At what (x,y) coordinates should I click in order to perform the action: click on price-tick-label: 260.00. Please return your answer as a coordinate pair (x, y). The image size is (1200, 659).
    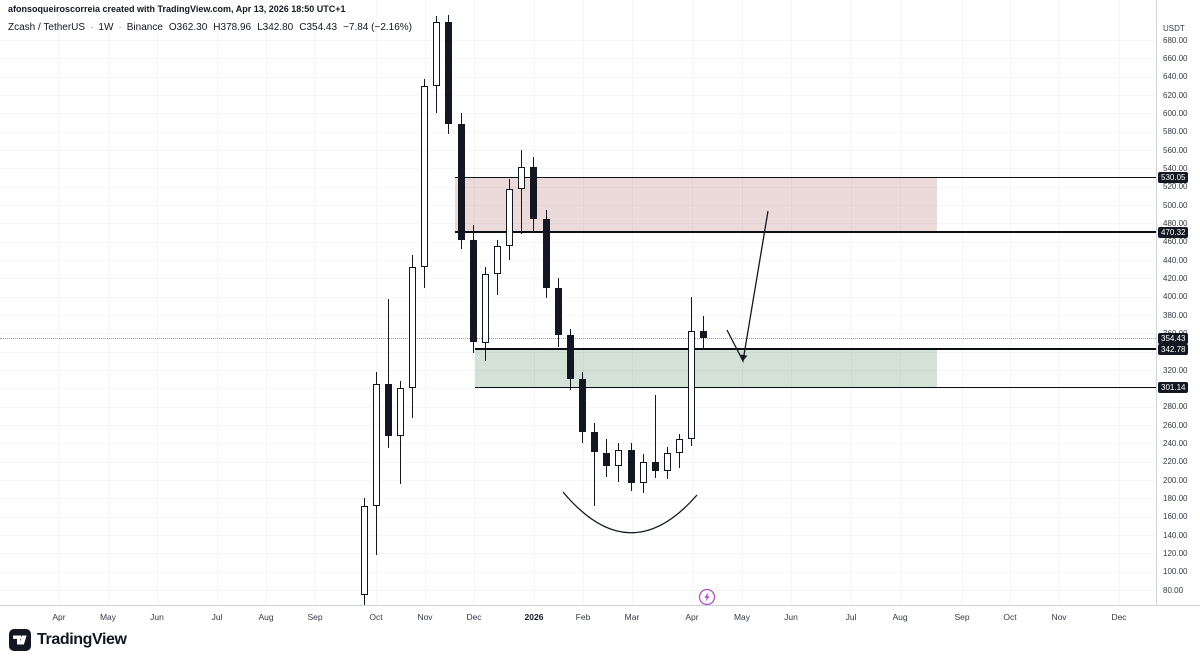
    Looking at the image, I should click on (1175, 425).